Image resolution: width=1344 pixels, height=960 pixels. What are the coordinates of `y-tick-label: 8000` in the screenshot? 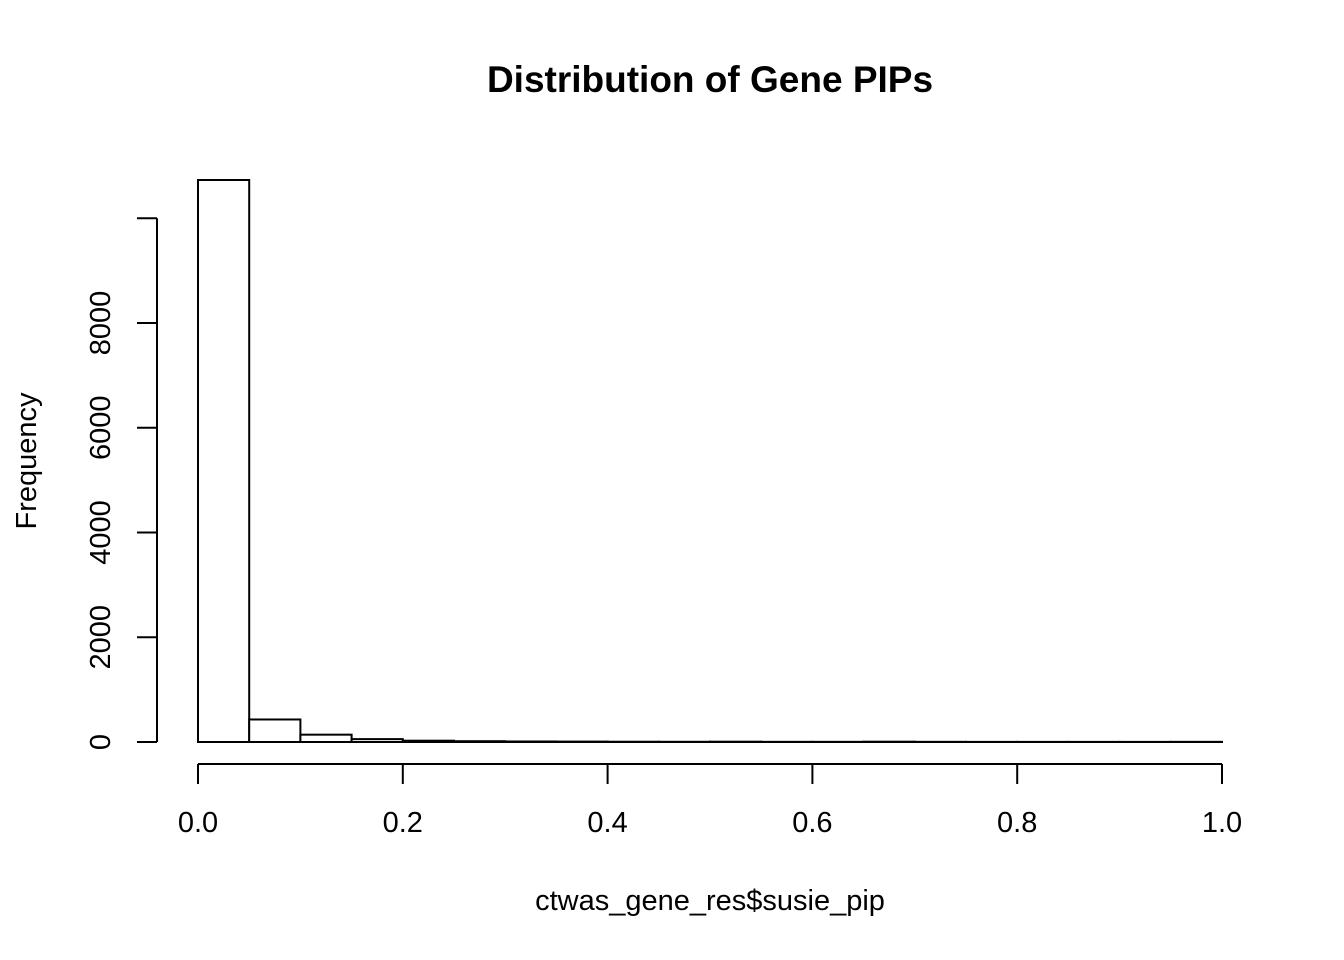 It's located at (101, 323).